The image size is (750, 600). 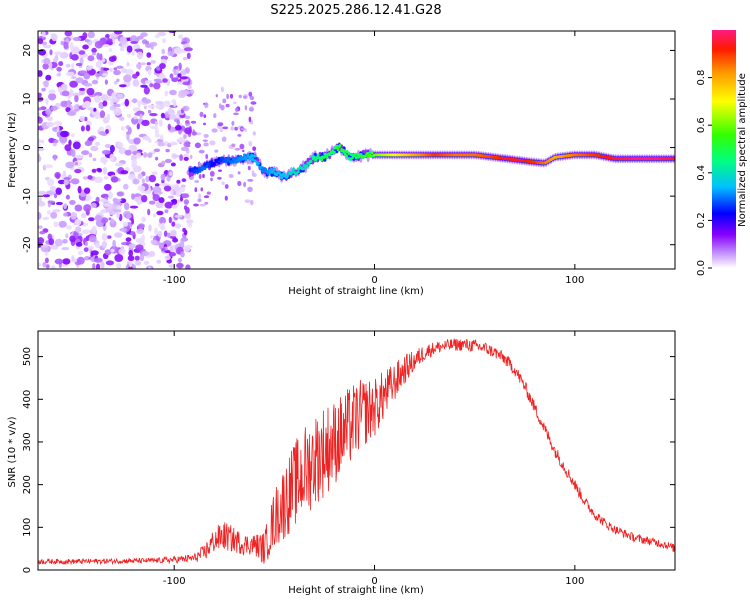 I want to click on colorbar-tick-label: 0.8, so click(x=701, y=78).